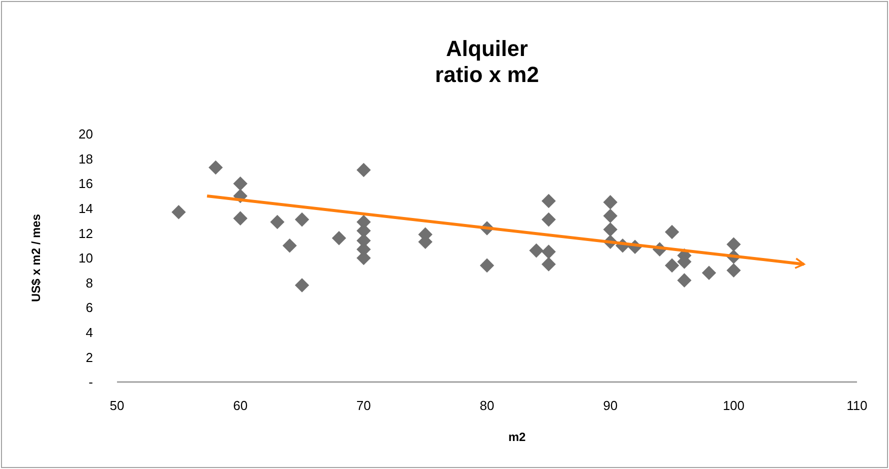 The image size is (889, 469). What do you see at coordinates (90, 382) in the screenshot?
I see `y-tick-label: -` at bounding box center [90, 382].